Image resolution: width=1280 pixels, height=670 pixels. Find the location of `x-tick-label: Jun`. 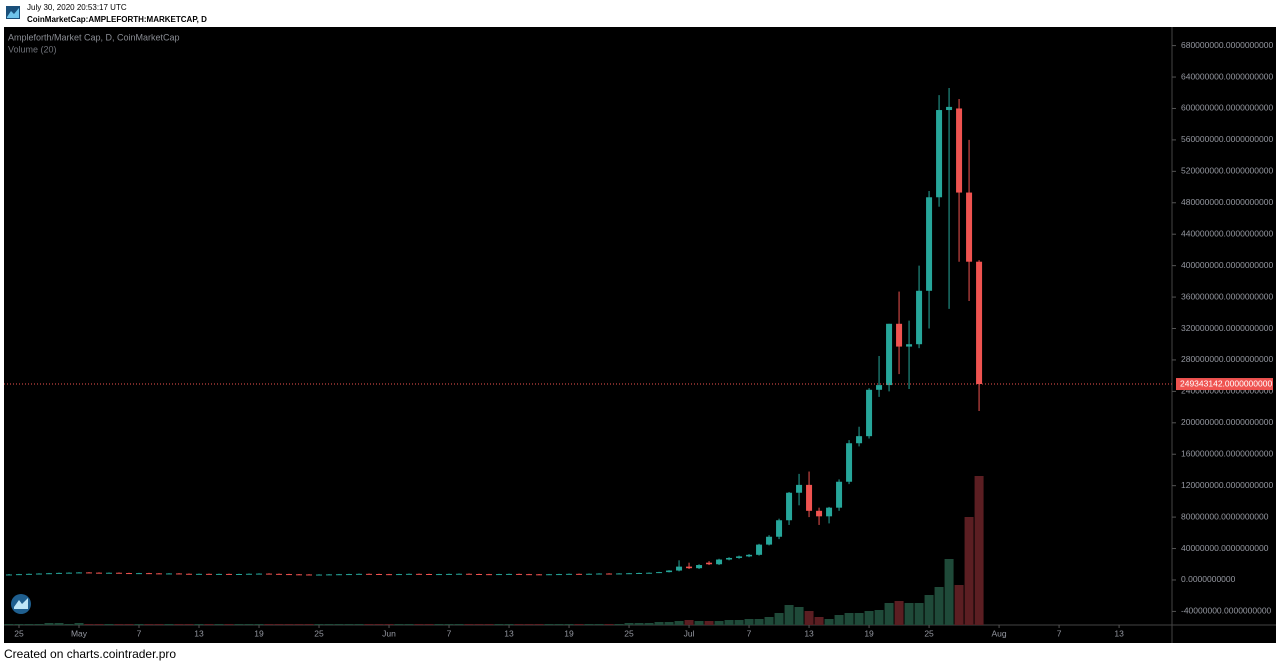

x-tick-label: Jun is located at coordinates (389, 633).